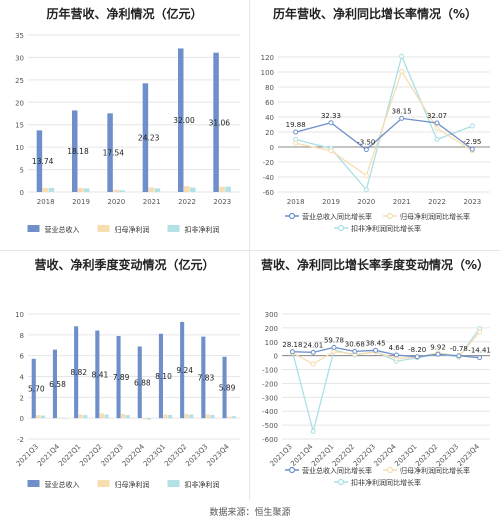  What do you see at coordinates (268, 163) in the screenshot?
I see `y-tick-label: -20` at bounding box center [268, 163].